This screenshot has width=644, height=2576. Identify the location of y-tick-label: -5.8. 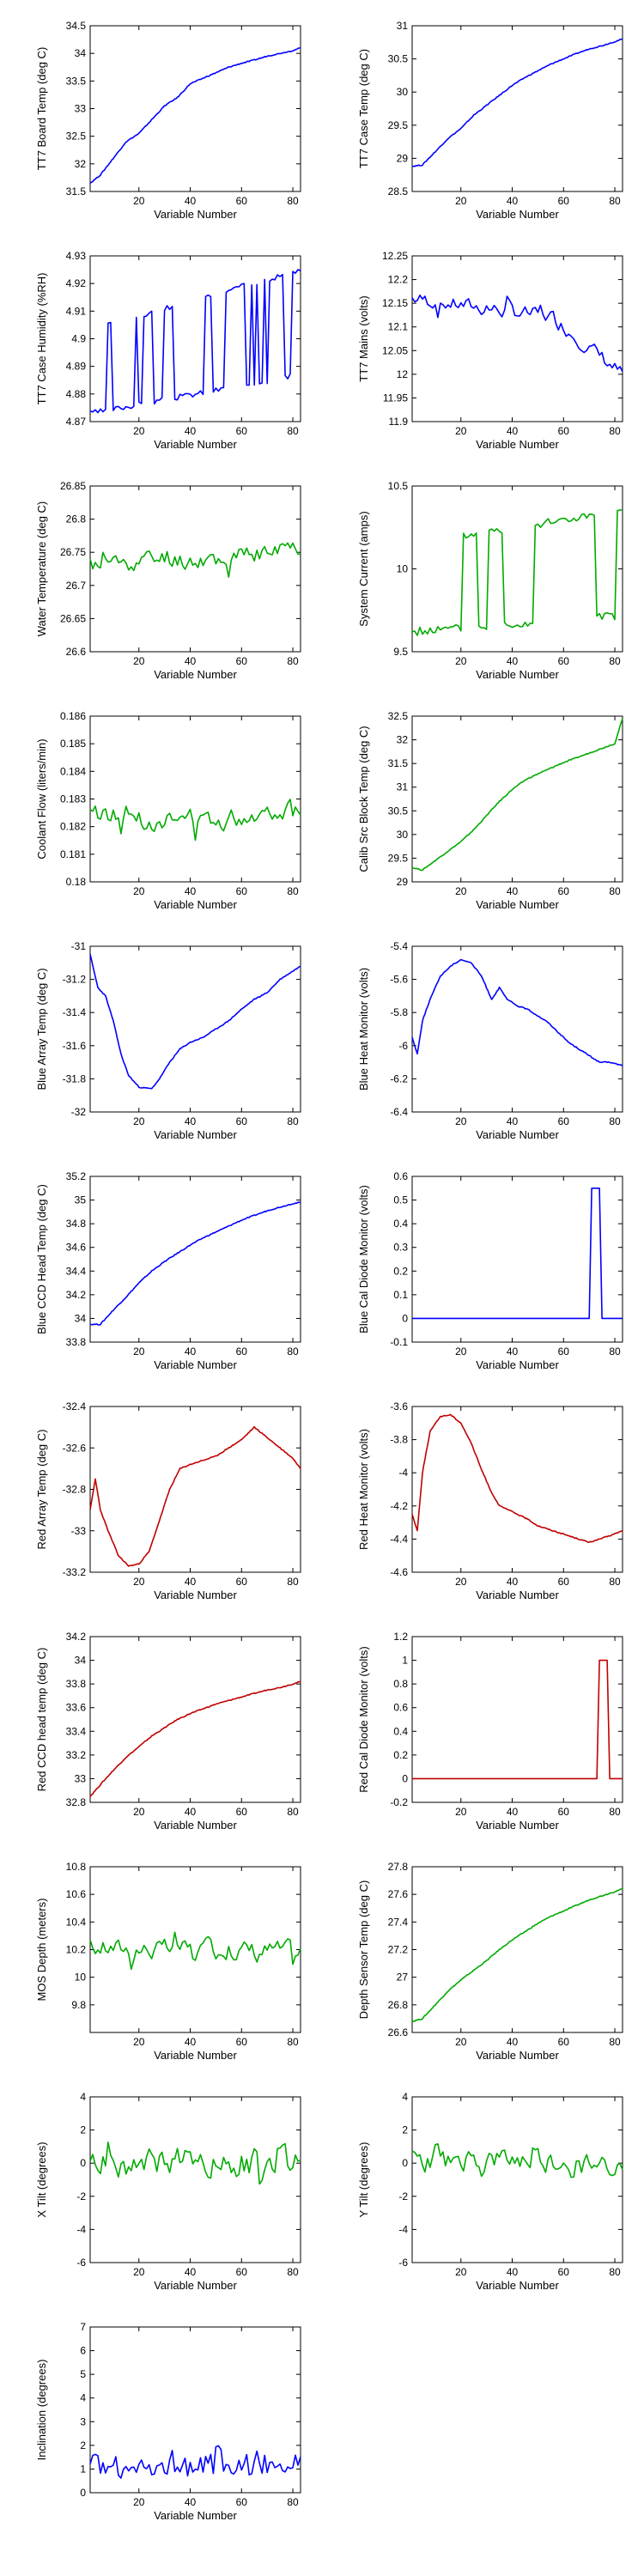
(399, 1012).